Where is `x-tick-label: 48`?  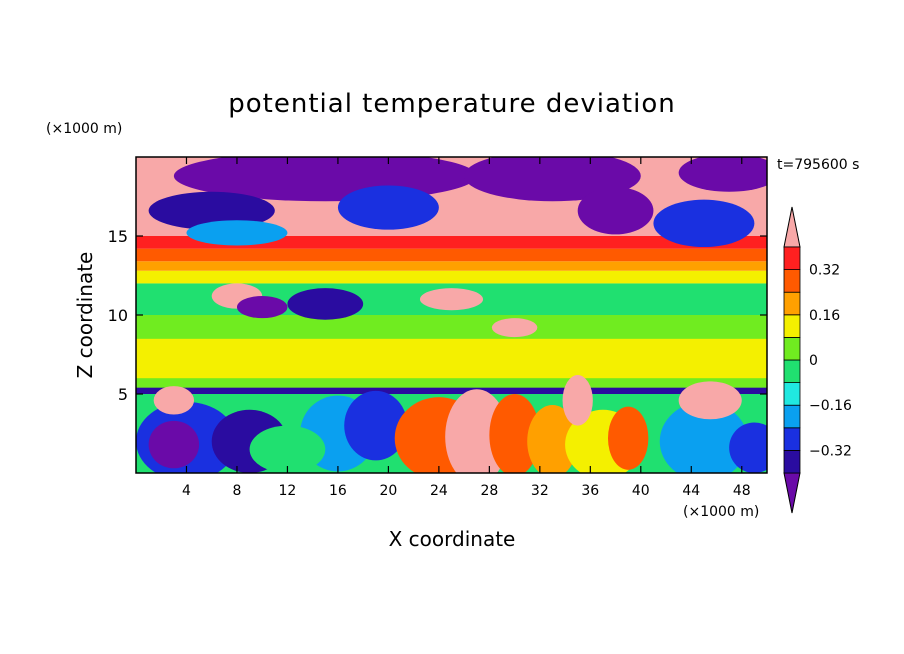 x-tick-label: 48 is located at coordinates (742, 491).